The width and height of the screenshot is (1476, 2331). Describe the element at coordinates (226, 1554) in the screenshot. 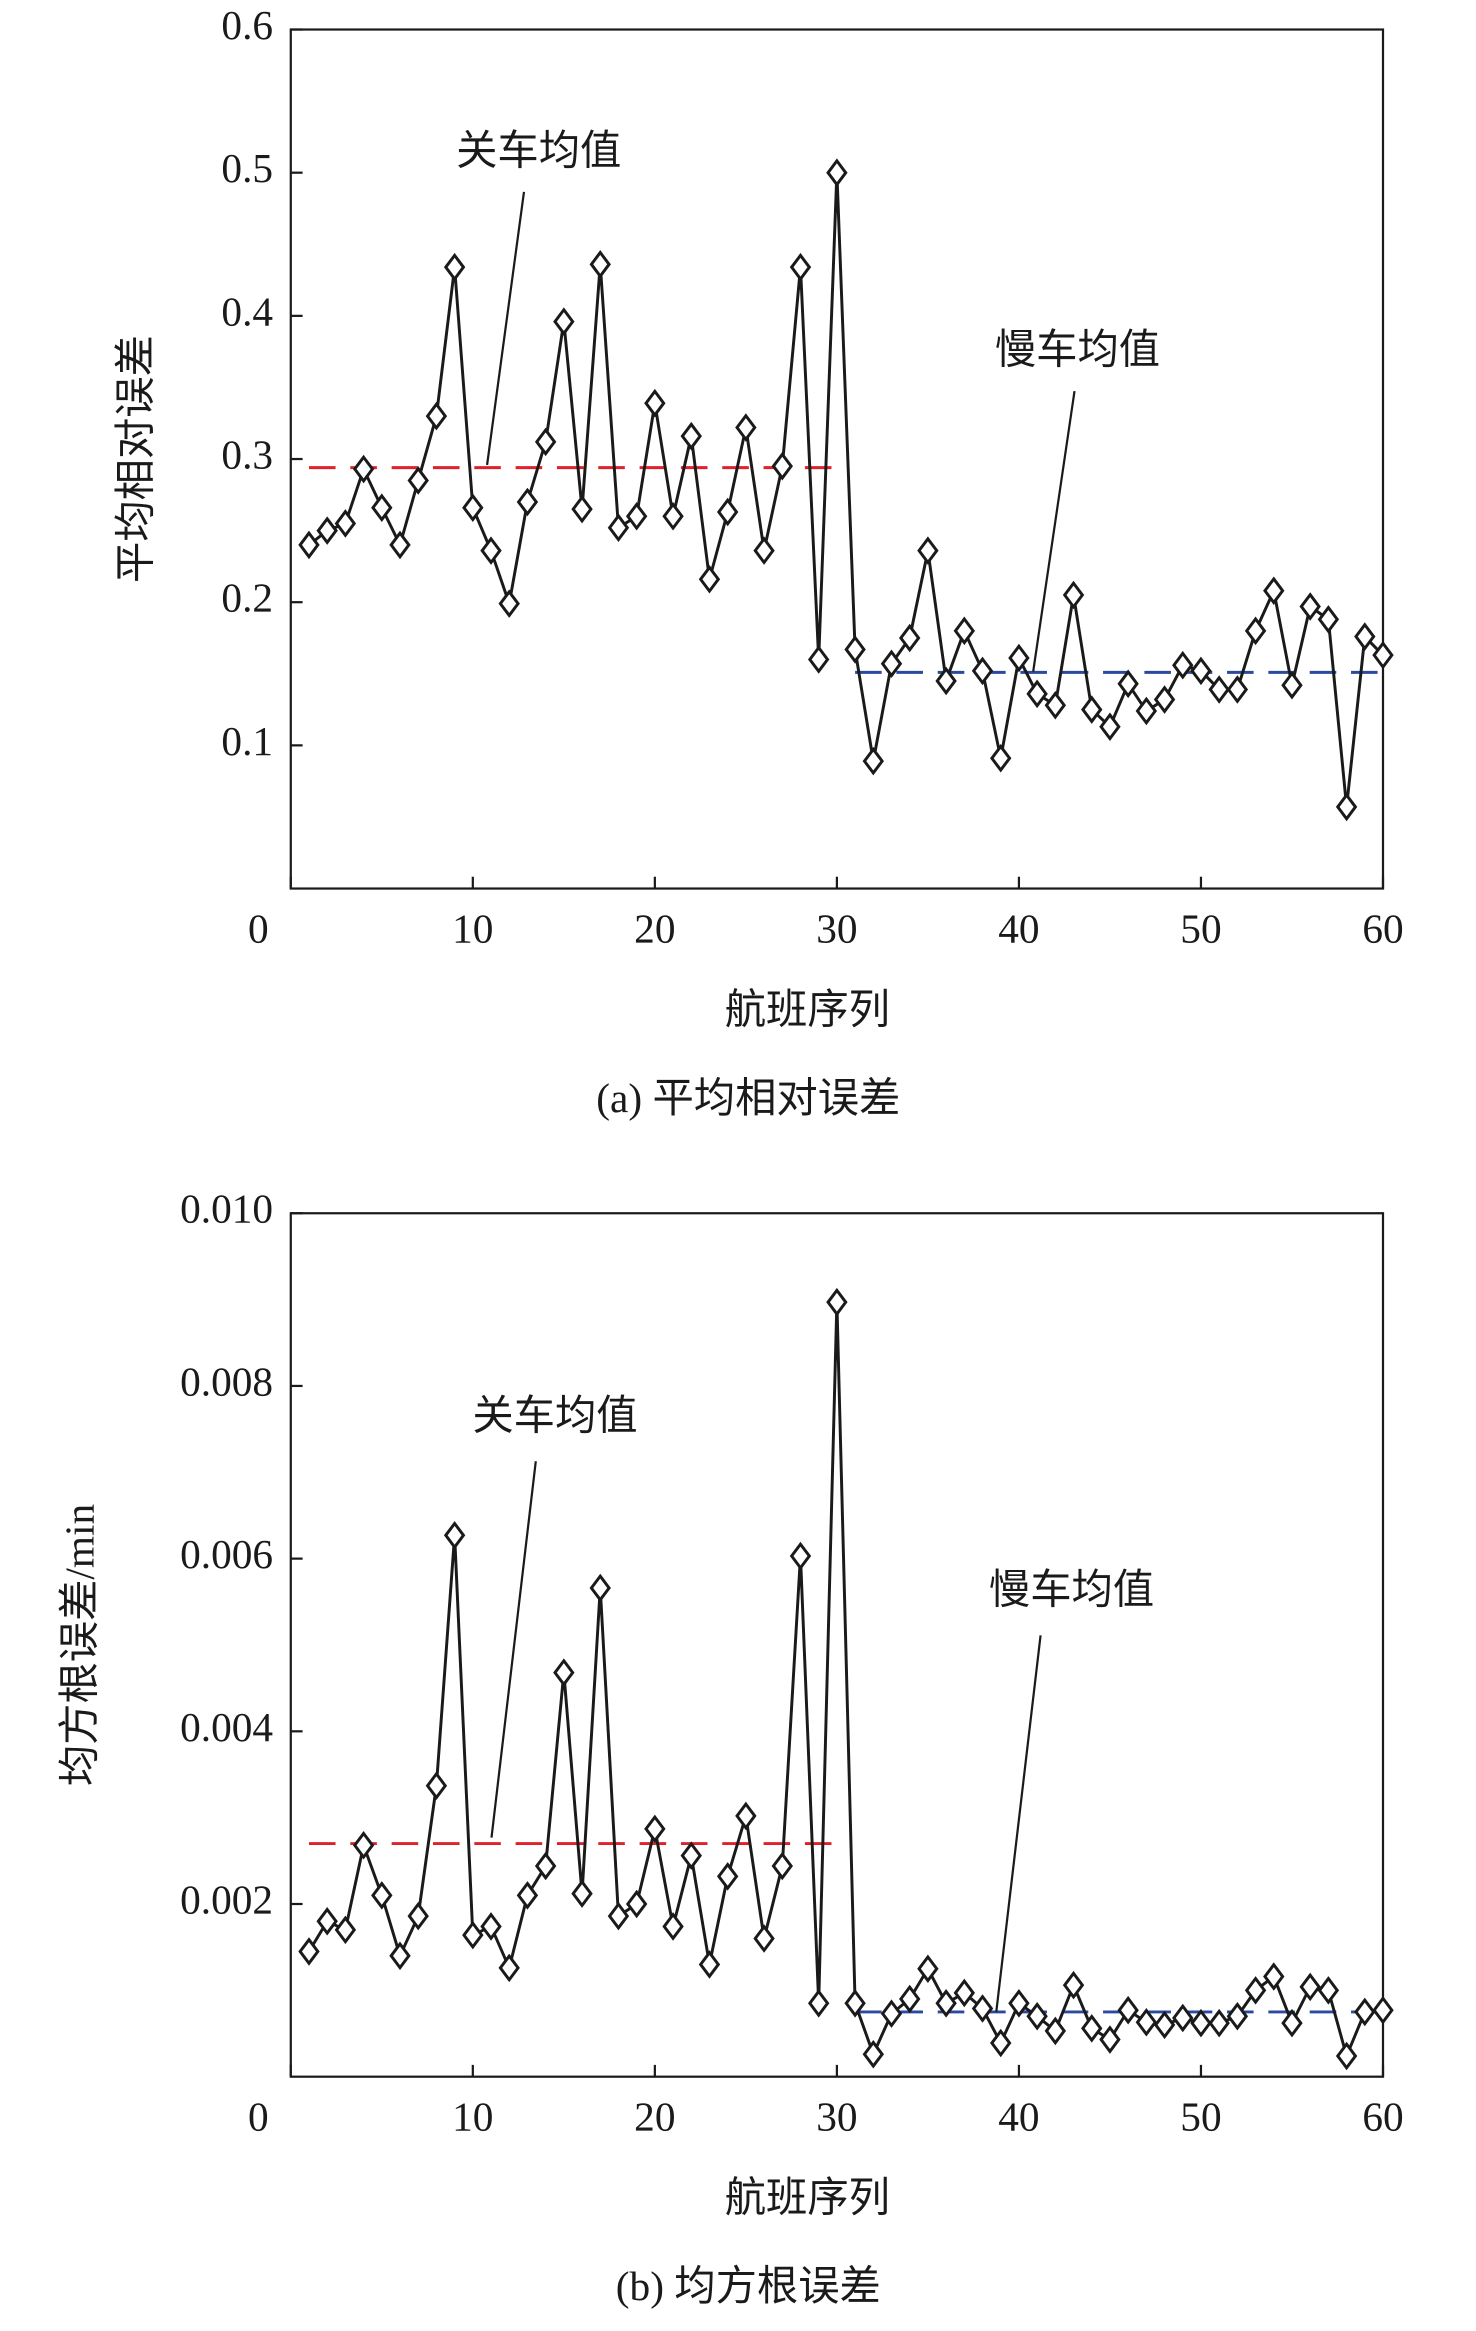

I see `y-tick-label: 0.006` at that location.